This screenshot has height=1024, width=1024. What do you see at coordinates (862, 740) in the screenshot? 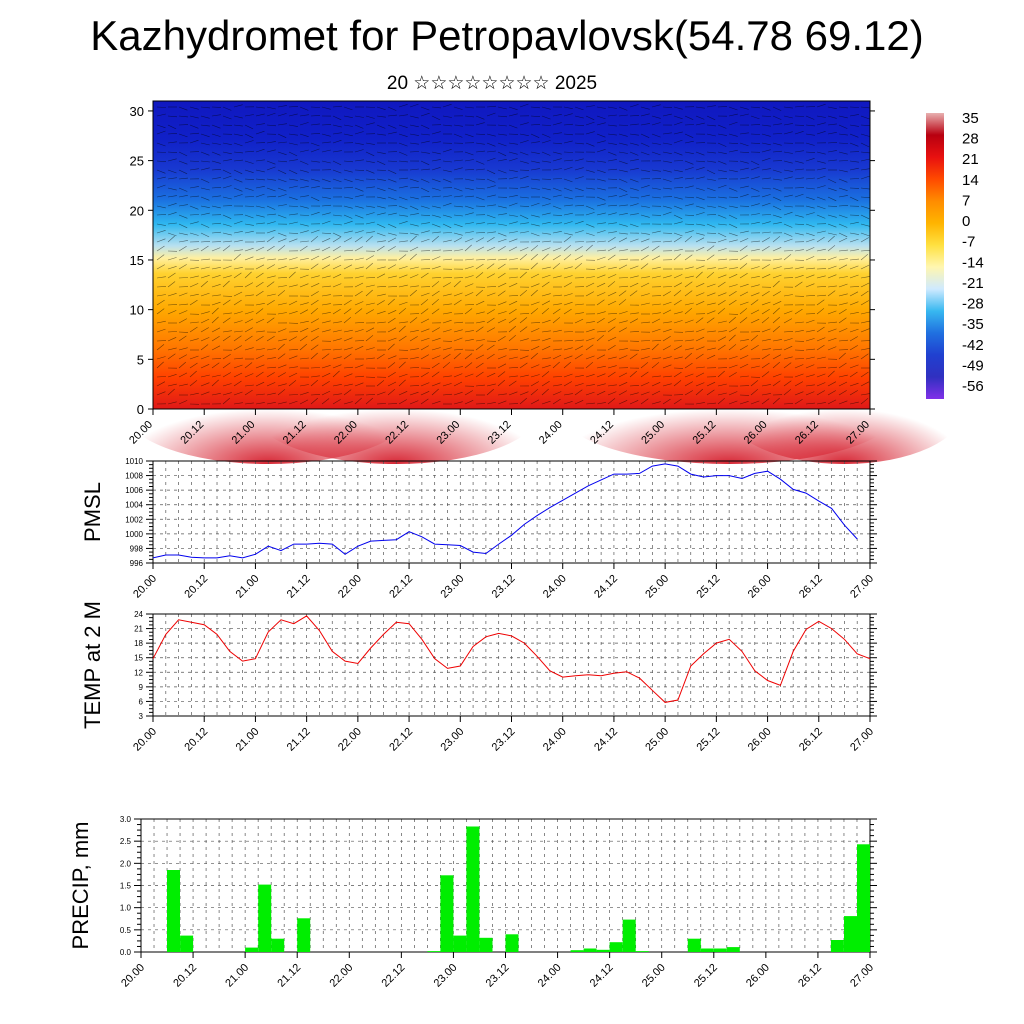
I see `x-tick-label: 27.00` at bounding box center [862, 740].